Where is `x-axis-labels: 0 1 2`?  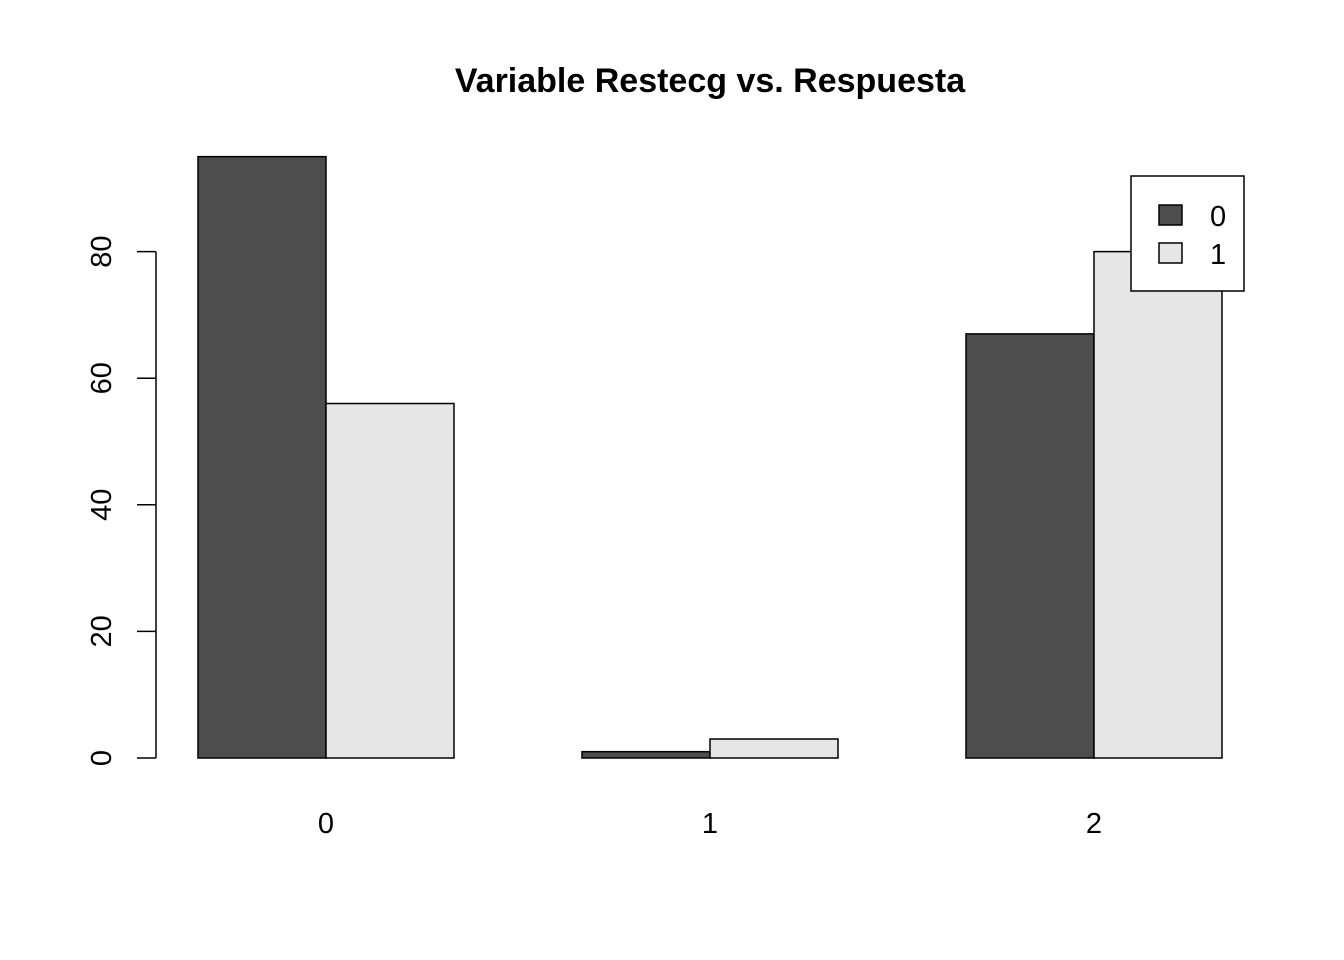 x-axis-labels: 0 1 2 is located at coordinates (710, 824).